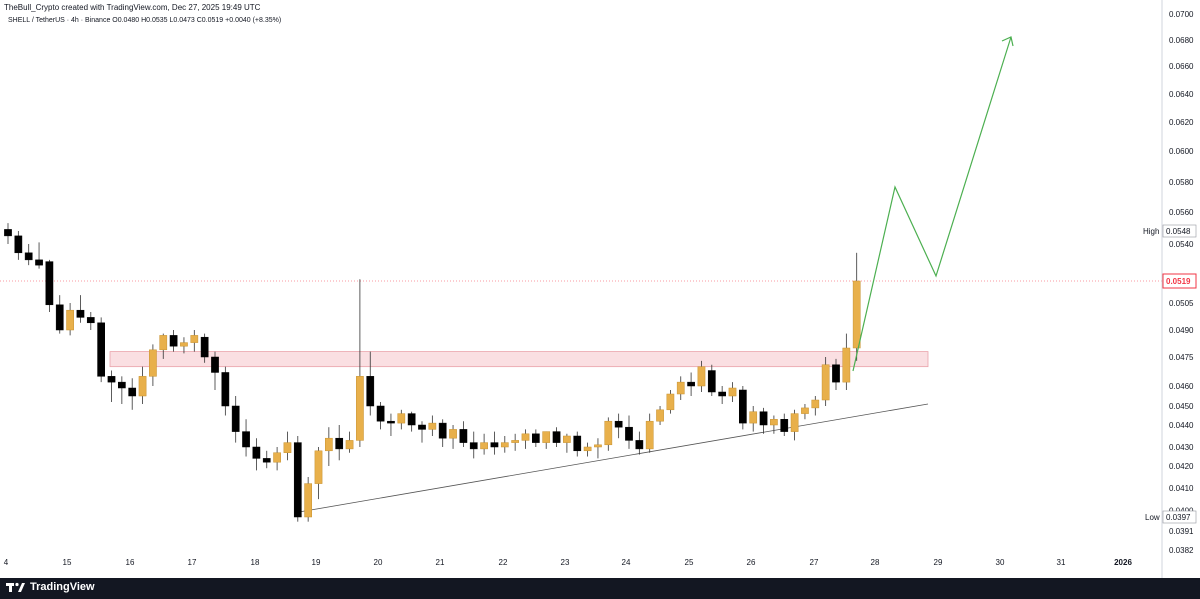 This screenshot has height=599, width=1200. I want to click on high-value: 0.0548, so click(1178, 231).